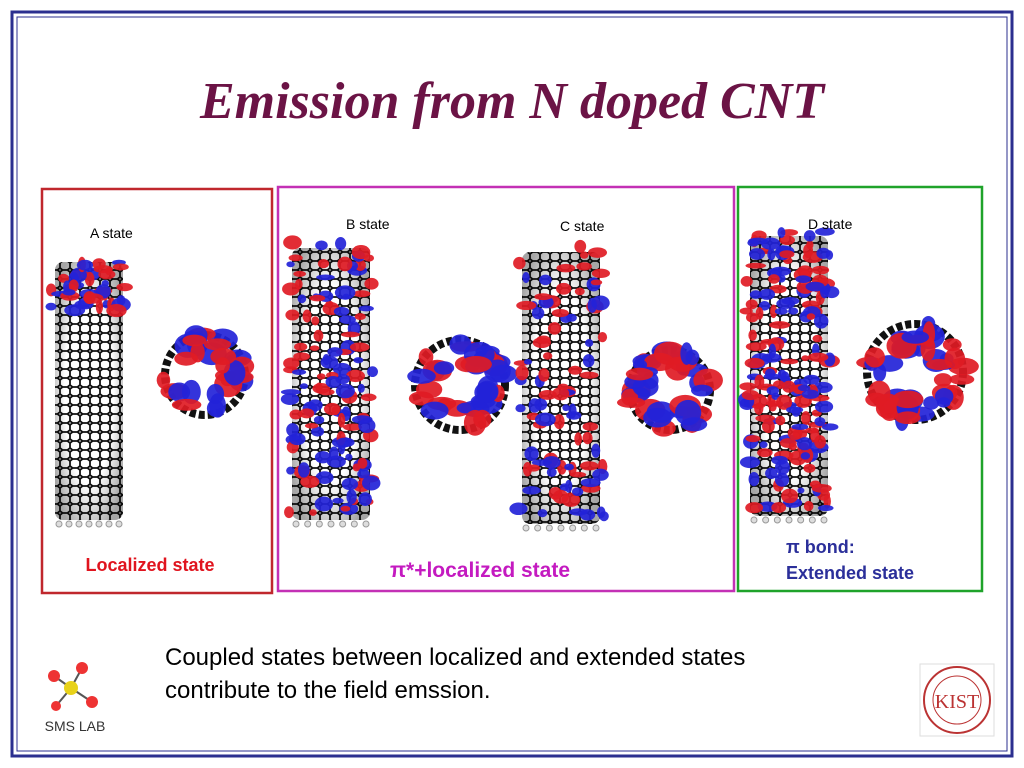 This screenshot has width=1024, height=768. I want to click on panel-d, so click(860, 389).